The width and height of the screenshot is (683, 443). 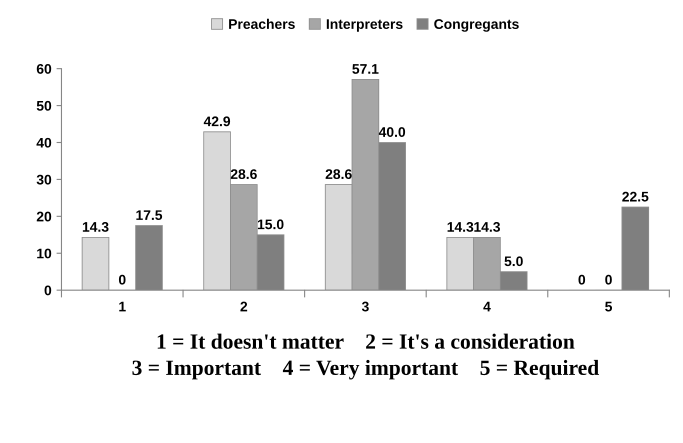 What do you see at coordinates (365, 307) in the screenshot?
I see `x-tick-label: 3` at bounding box center [365, 307].